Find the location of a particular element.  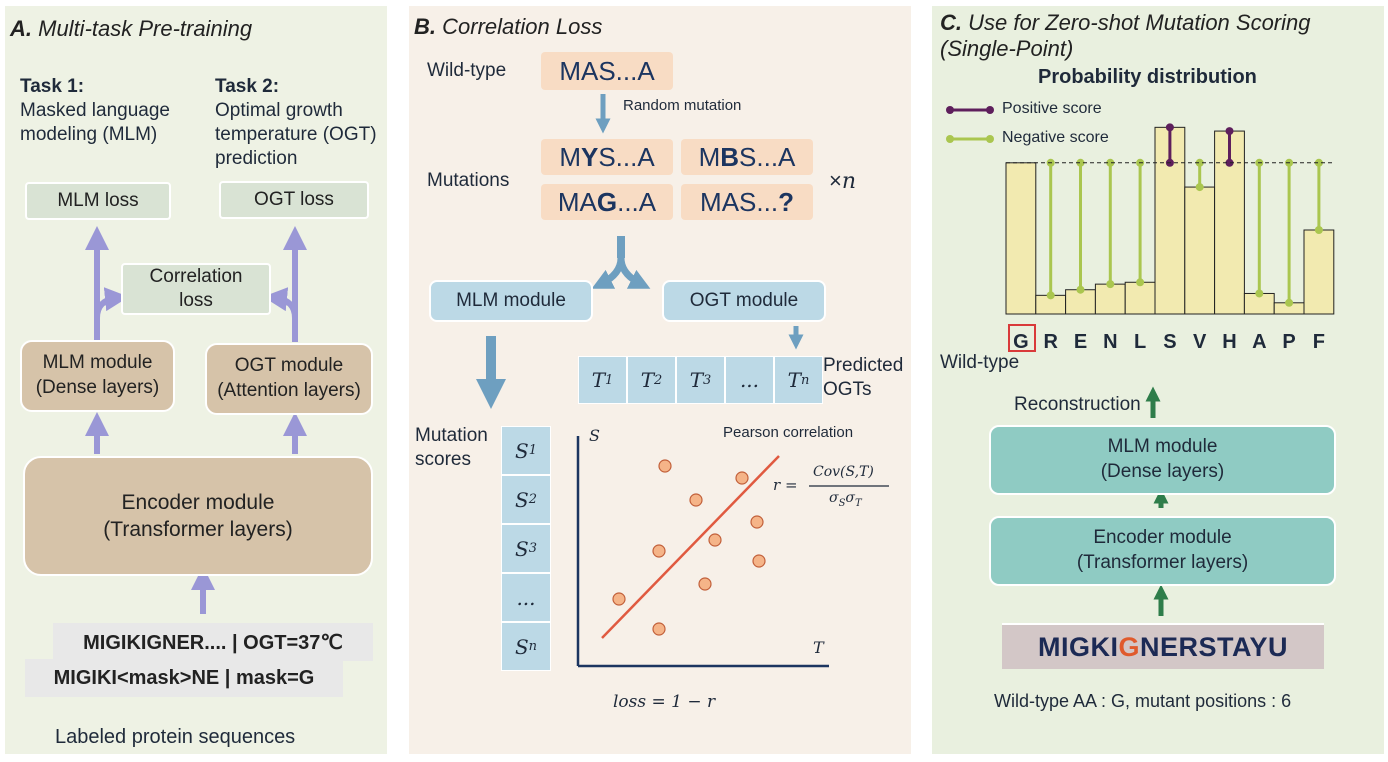

negative-stem-dot-A is located at coordinates (1259, 293).